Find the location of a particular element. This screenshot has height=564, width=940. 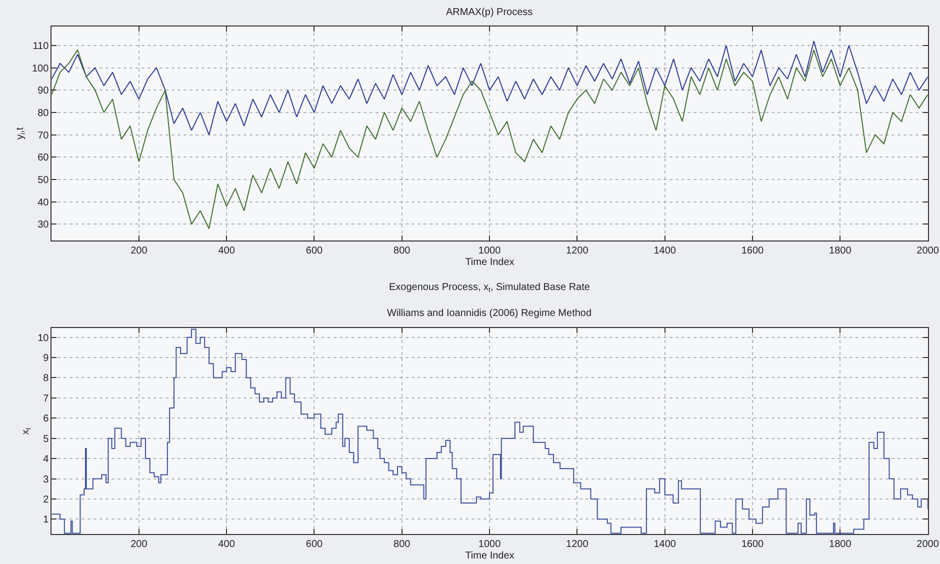

chart-title: Exogenous Process, x$_{t}$, Simulated Base Rate is located at coordinates (489, 288).